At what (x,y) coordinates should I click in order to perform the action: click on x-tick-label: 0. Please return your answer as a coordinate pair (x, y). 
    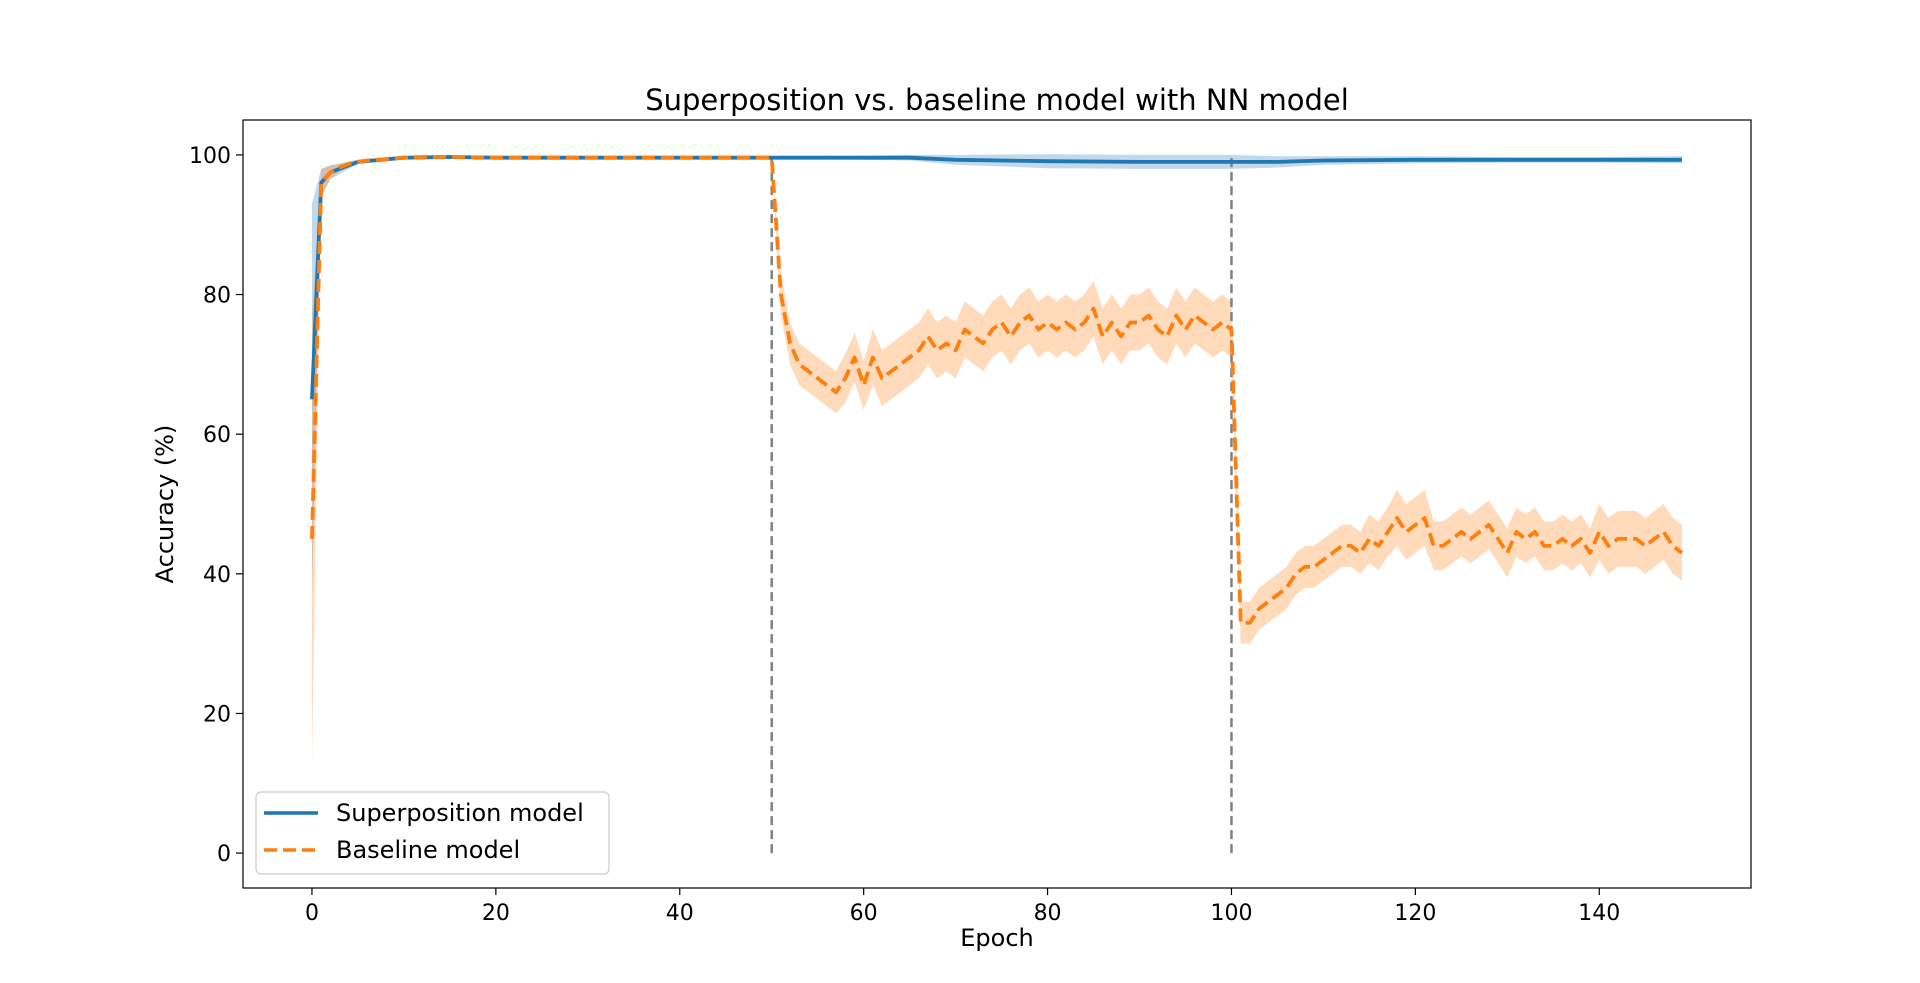
    Looking at the image, I should click on (312, 913).